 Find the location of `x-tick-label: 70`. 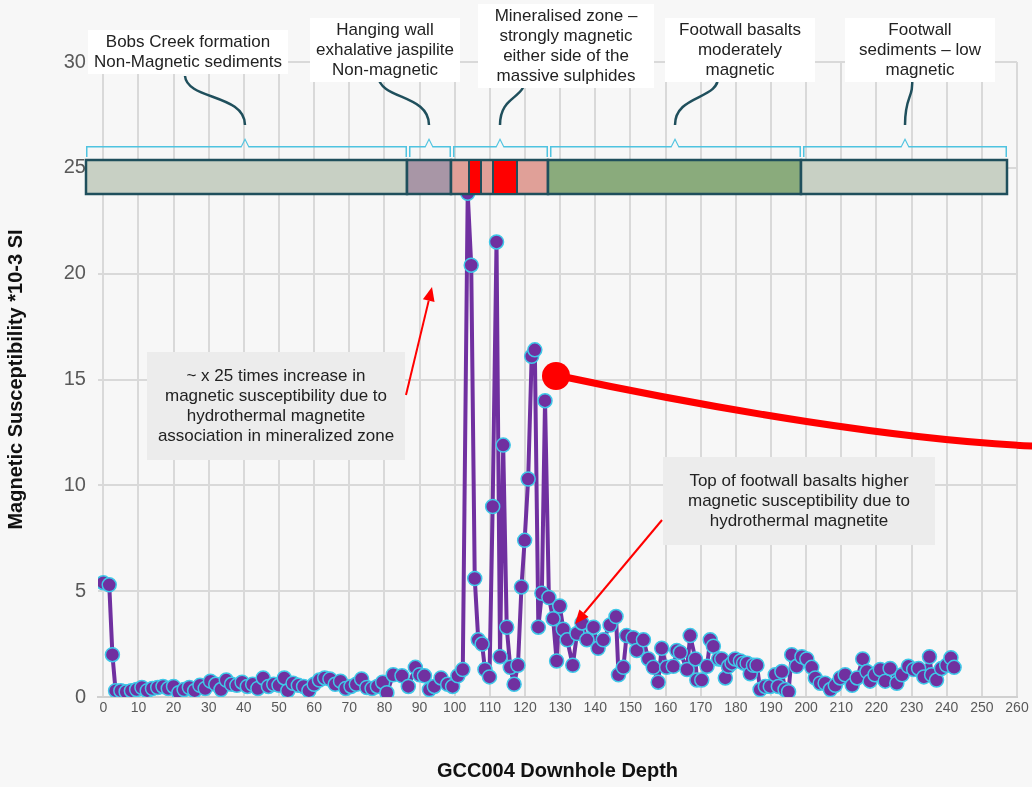

x-tick-label: 70 is located at coordinates (349, 707).